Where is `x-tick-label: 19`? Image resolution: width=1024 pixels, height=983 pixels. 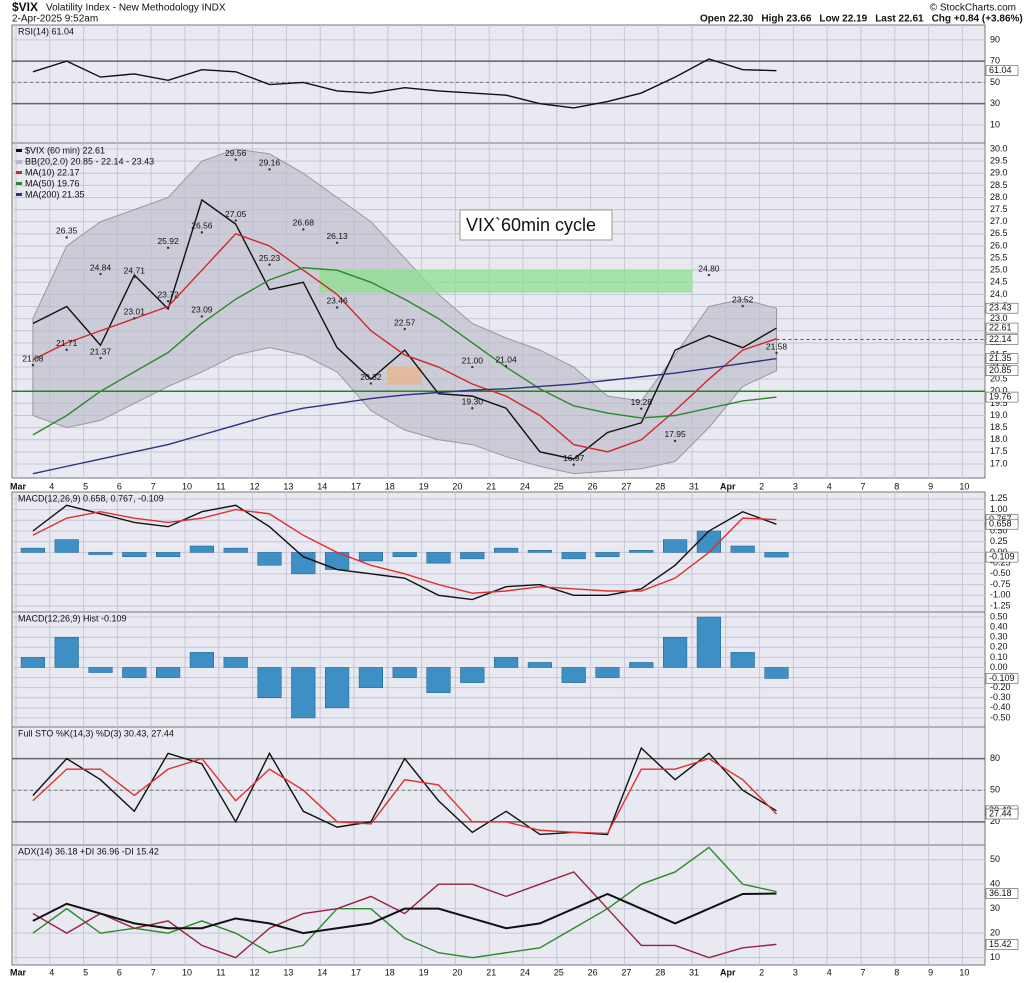 x-tick-label: 19 is located at coordinates (424, 486).